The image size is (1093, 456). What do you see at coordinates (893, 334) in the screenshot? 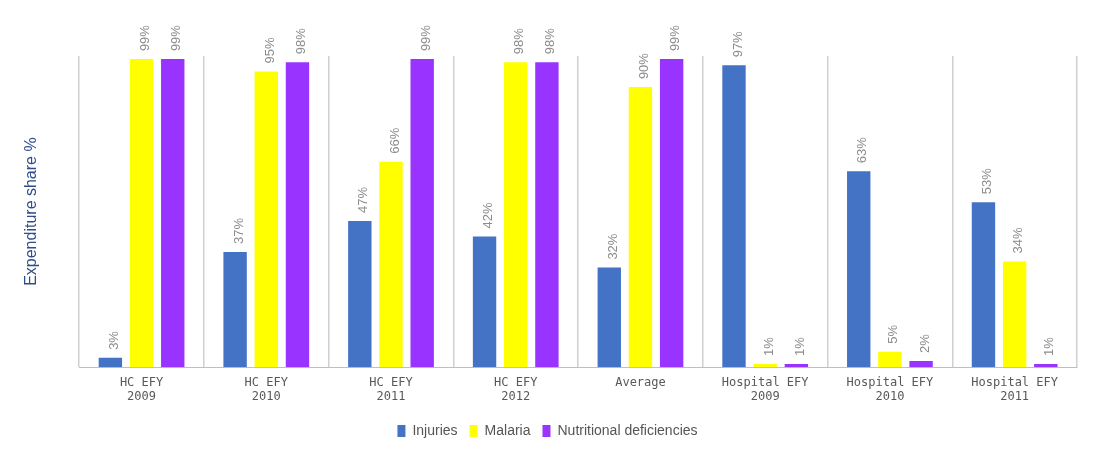
I see `data-label: 5%` at bounding box center [893, 334].